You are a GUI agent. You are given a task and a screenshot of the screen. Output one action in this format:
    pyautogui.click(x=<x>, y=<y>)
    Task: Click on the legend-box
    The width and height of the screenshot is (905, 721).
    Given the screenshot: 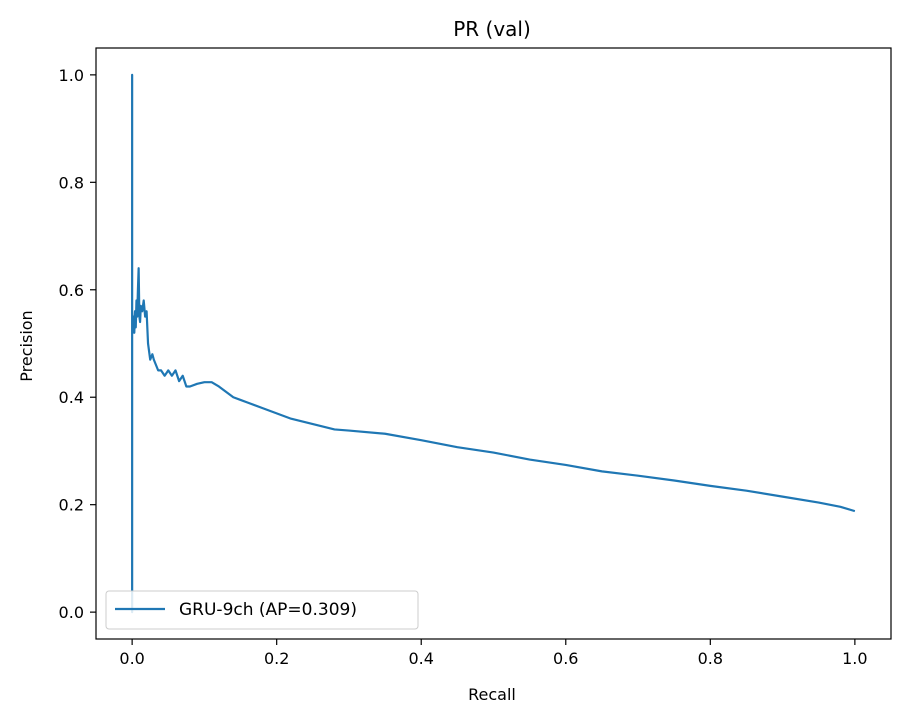 What is the action you would take?
    pyautogui.click(x=262, y=610)
    